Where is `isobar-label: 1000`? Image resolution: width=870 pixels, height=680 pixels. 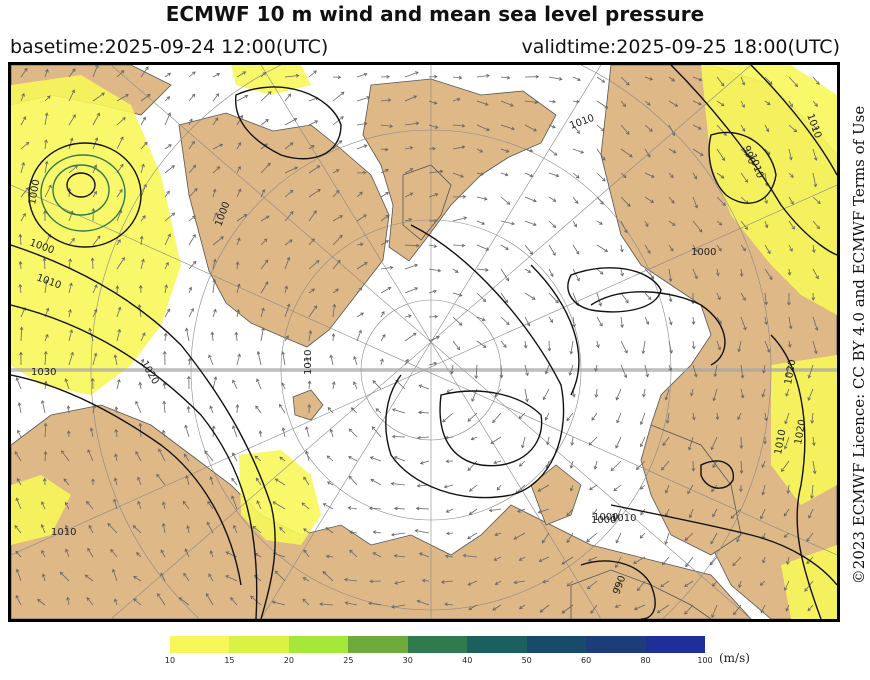 isobar-label: 1000 is located at coordinates (703, 252).